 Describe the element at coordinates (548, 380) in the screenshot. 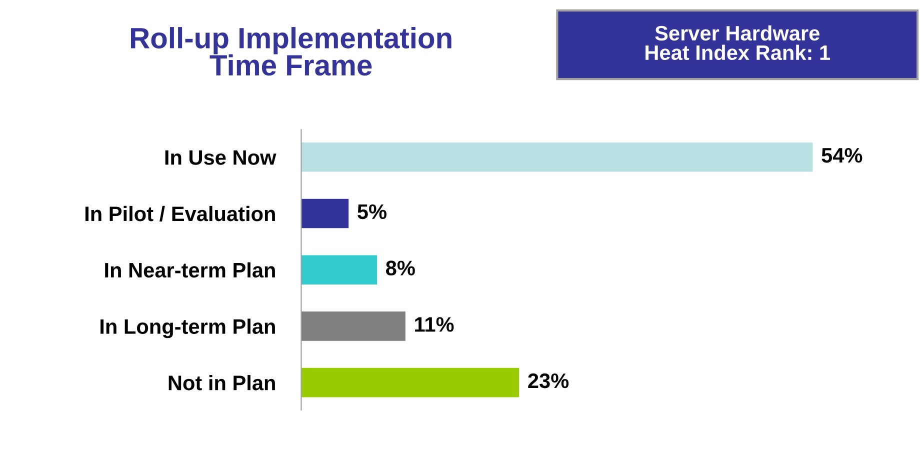

I see `data-label: 23%` at that location.